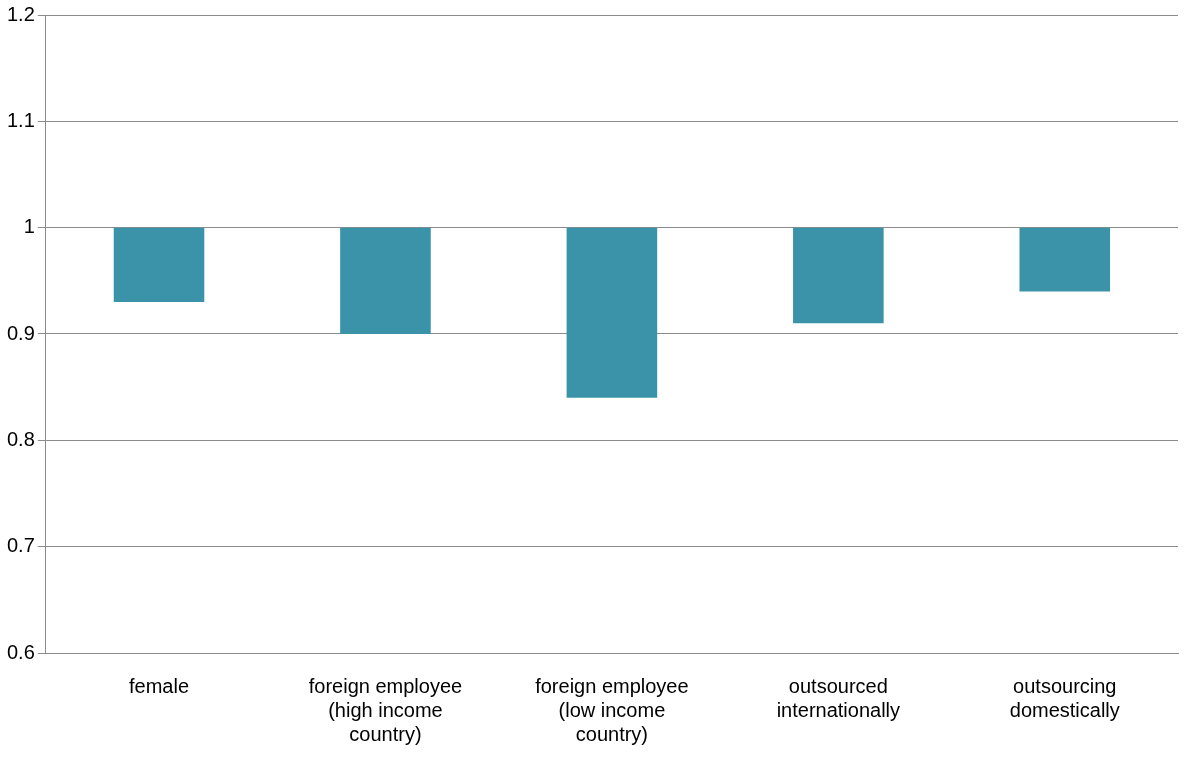 The image size is (1186, 765). Describe the element at coordinates (612, 709) in the screenshot. I see `x-tick-label: foreign employee (low income country)` at that location.